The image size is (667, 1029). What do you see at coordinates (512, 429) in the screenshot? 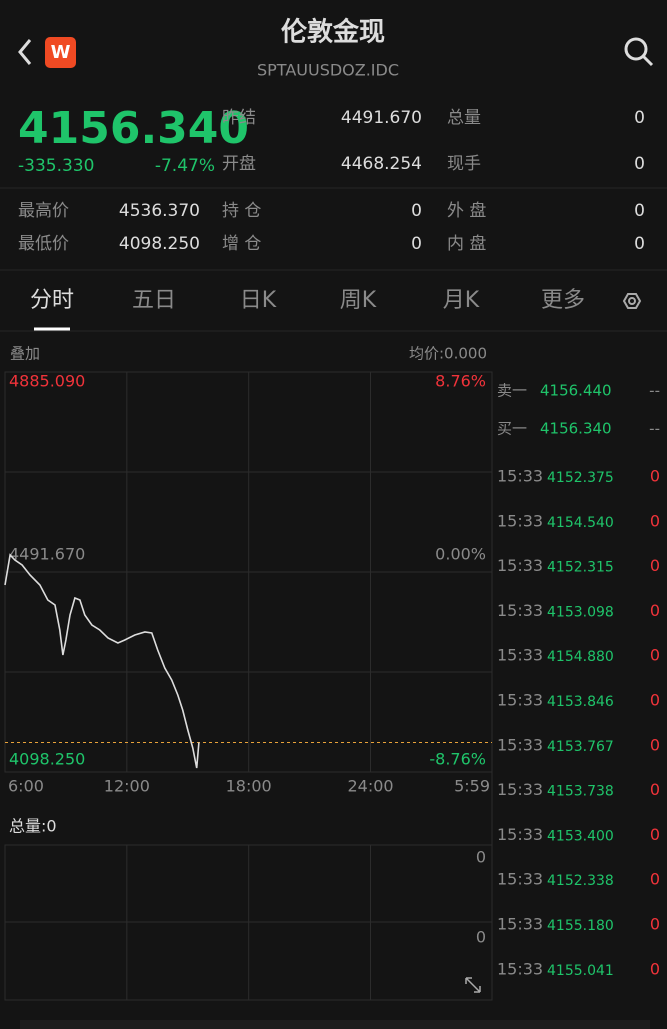
I see `book-label: 买一` at bounding box center [512, 429].